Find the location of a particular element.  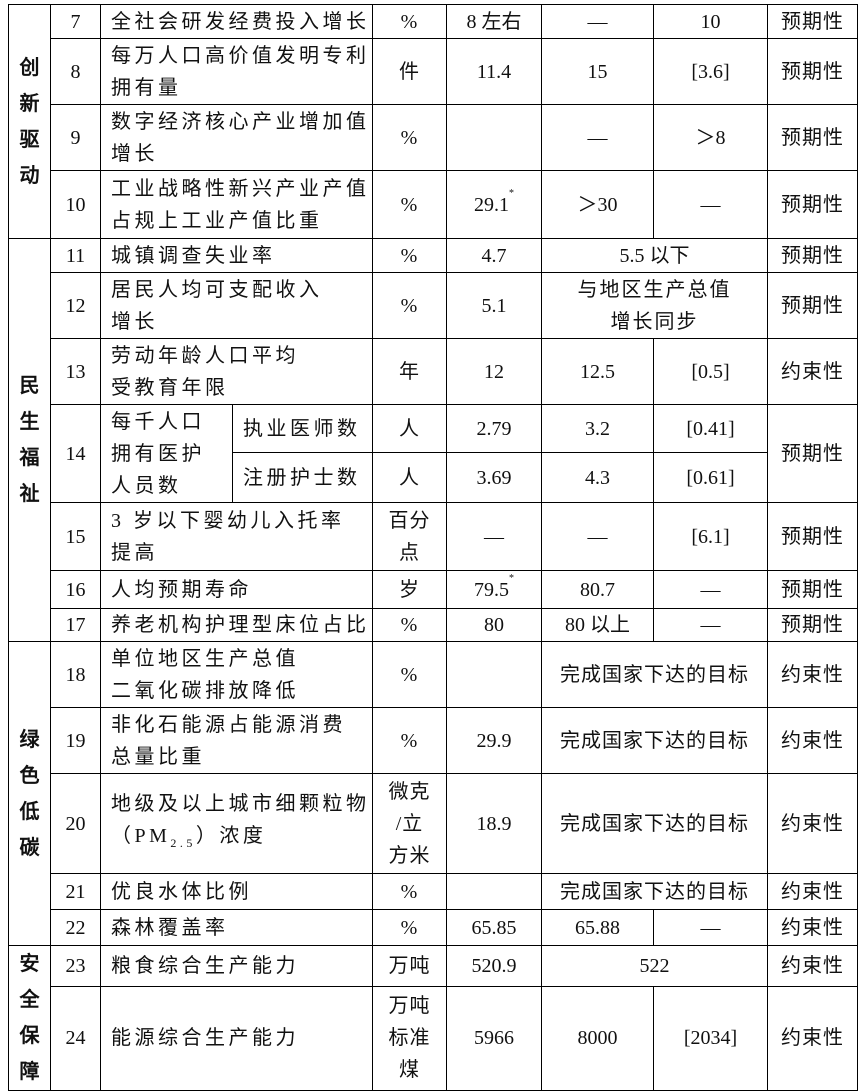

cumulative-cell: [3.6] is located at coordinates (710, 71).